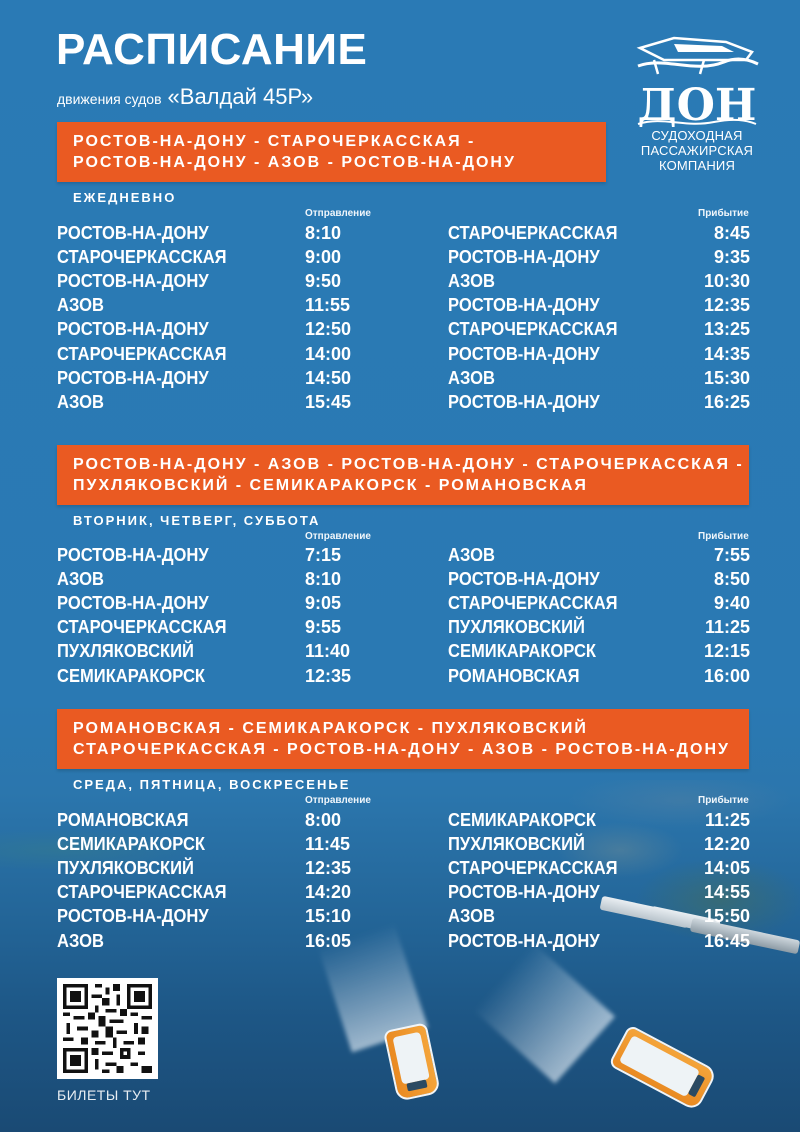  Describe the element at coordinates (338, 800) in the screenshot. I see `departure-header-3: Отправление` at that location.